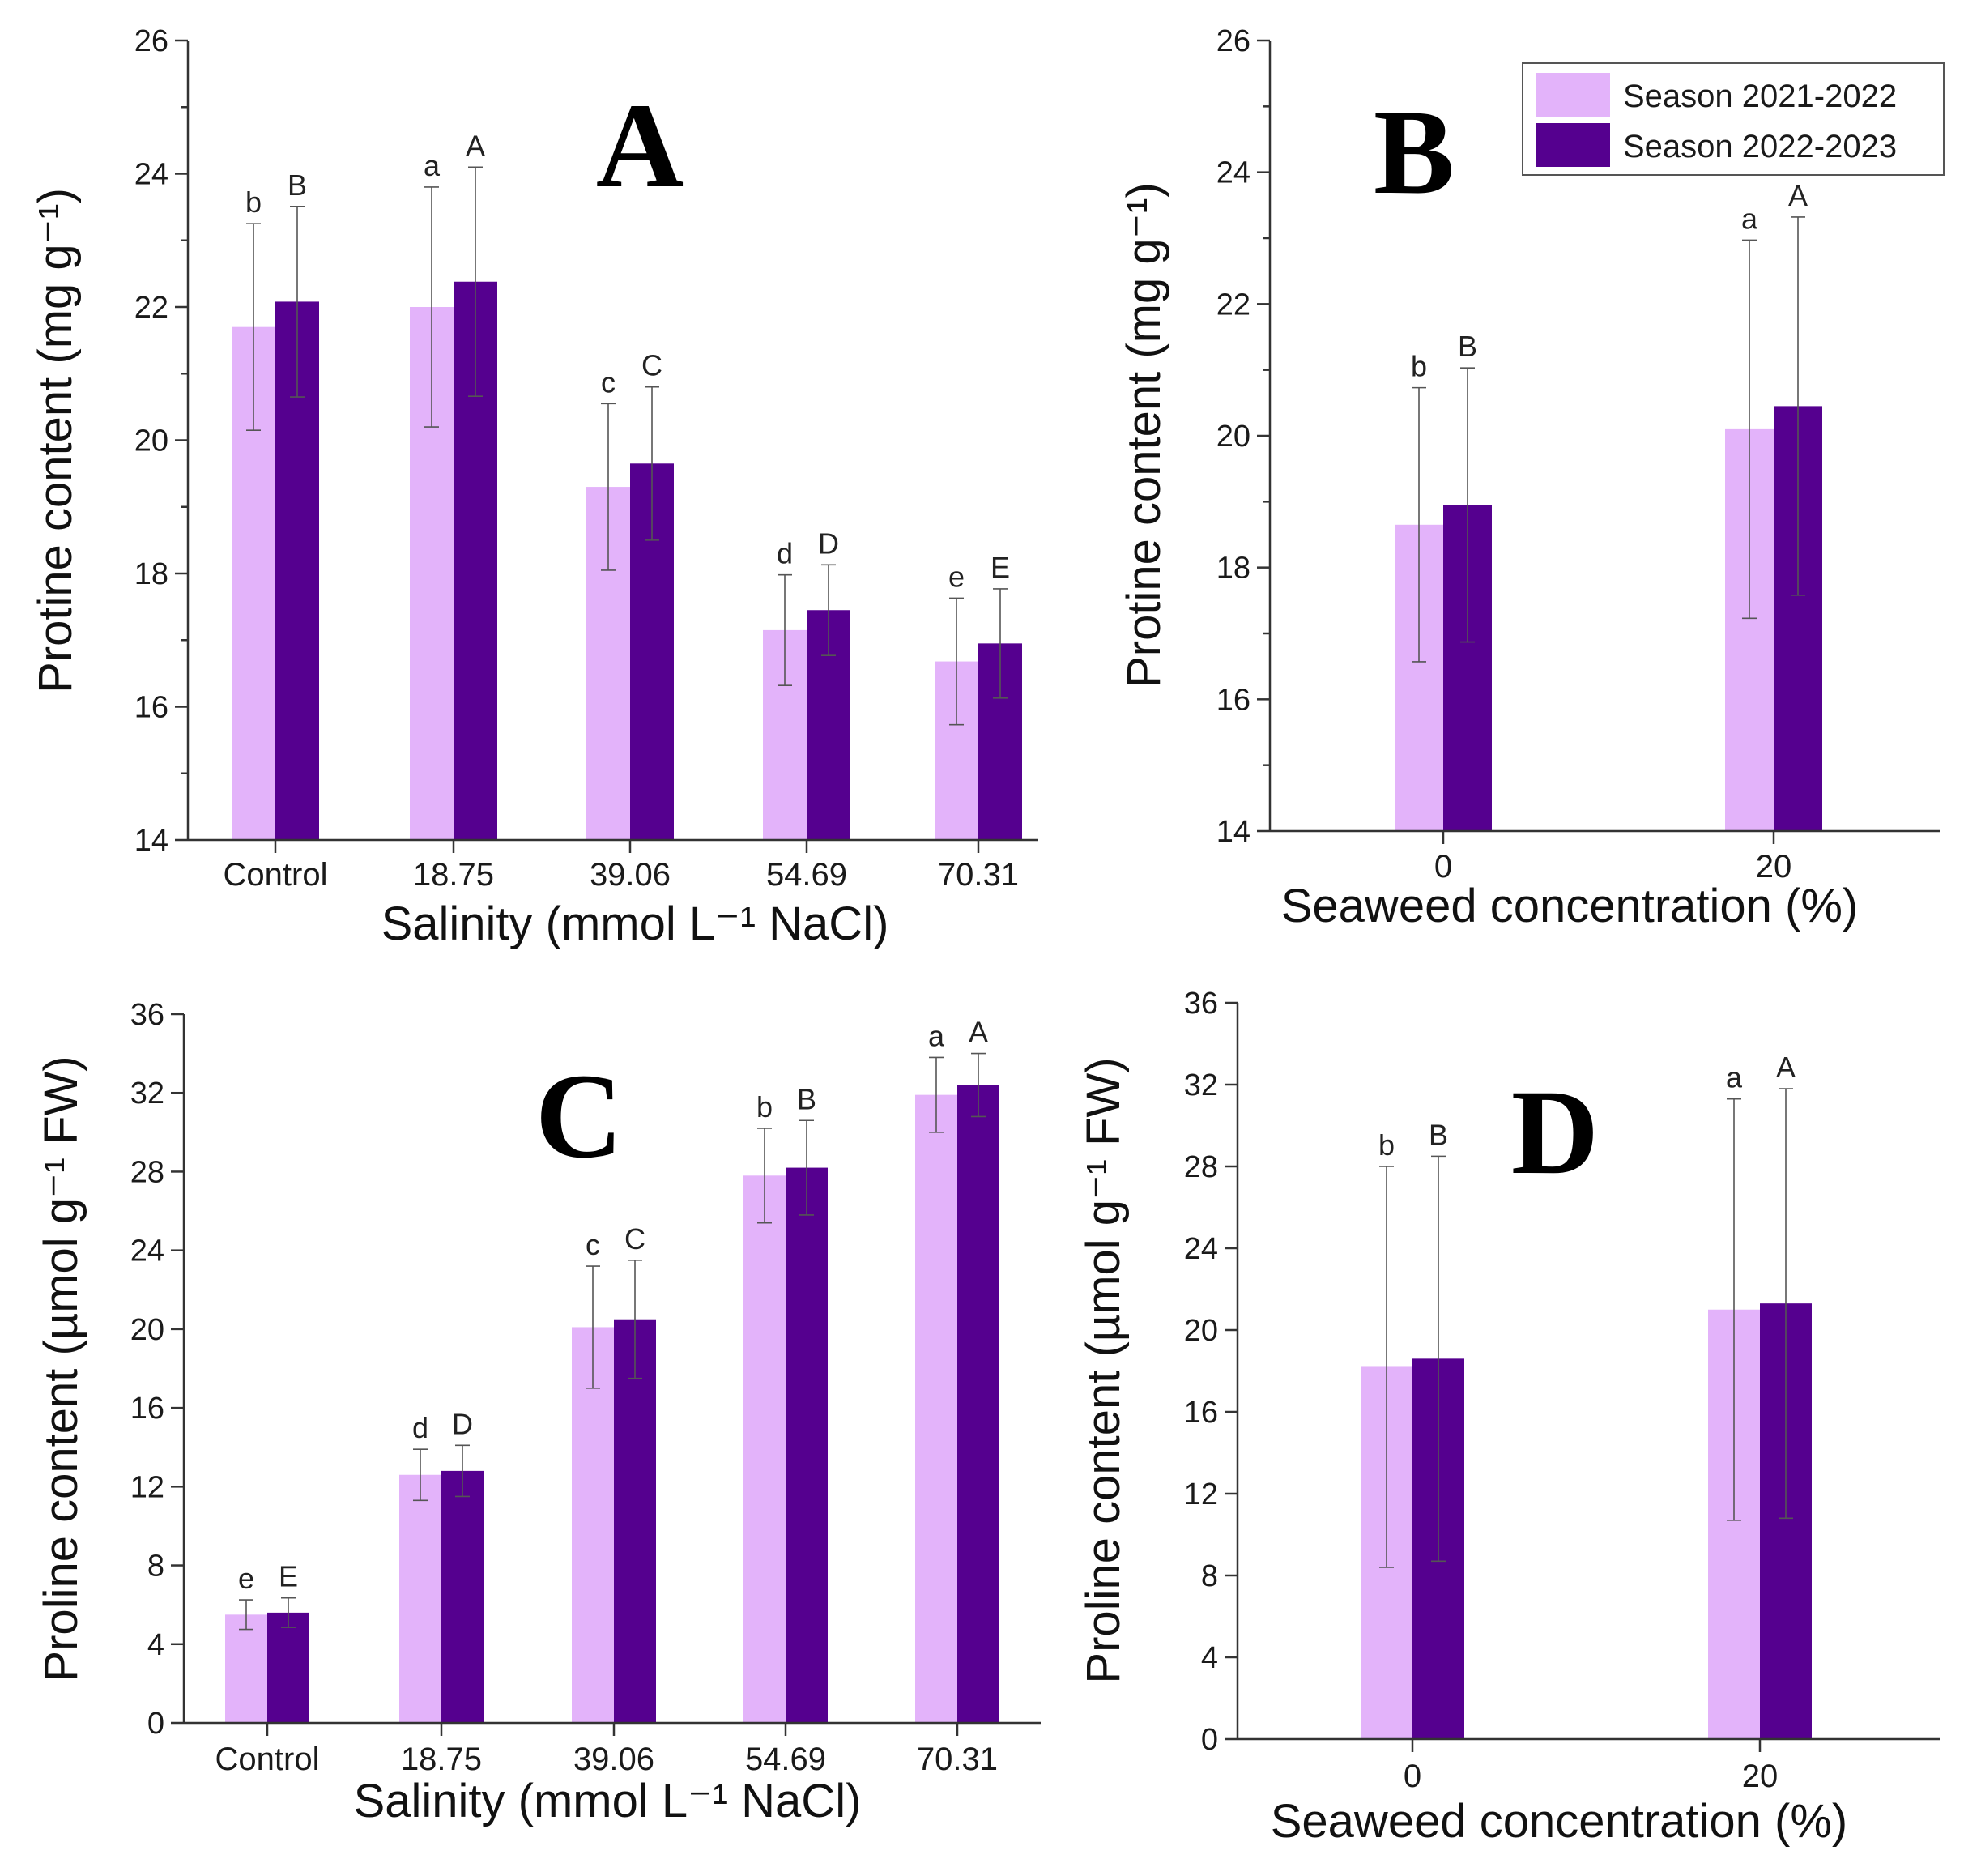  Describe the element at coordinates (147, 1172) in the screenshot. I see `y-tick-label-c-7: 28` at that location.